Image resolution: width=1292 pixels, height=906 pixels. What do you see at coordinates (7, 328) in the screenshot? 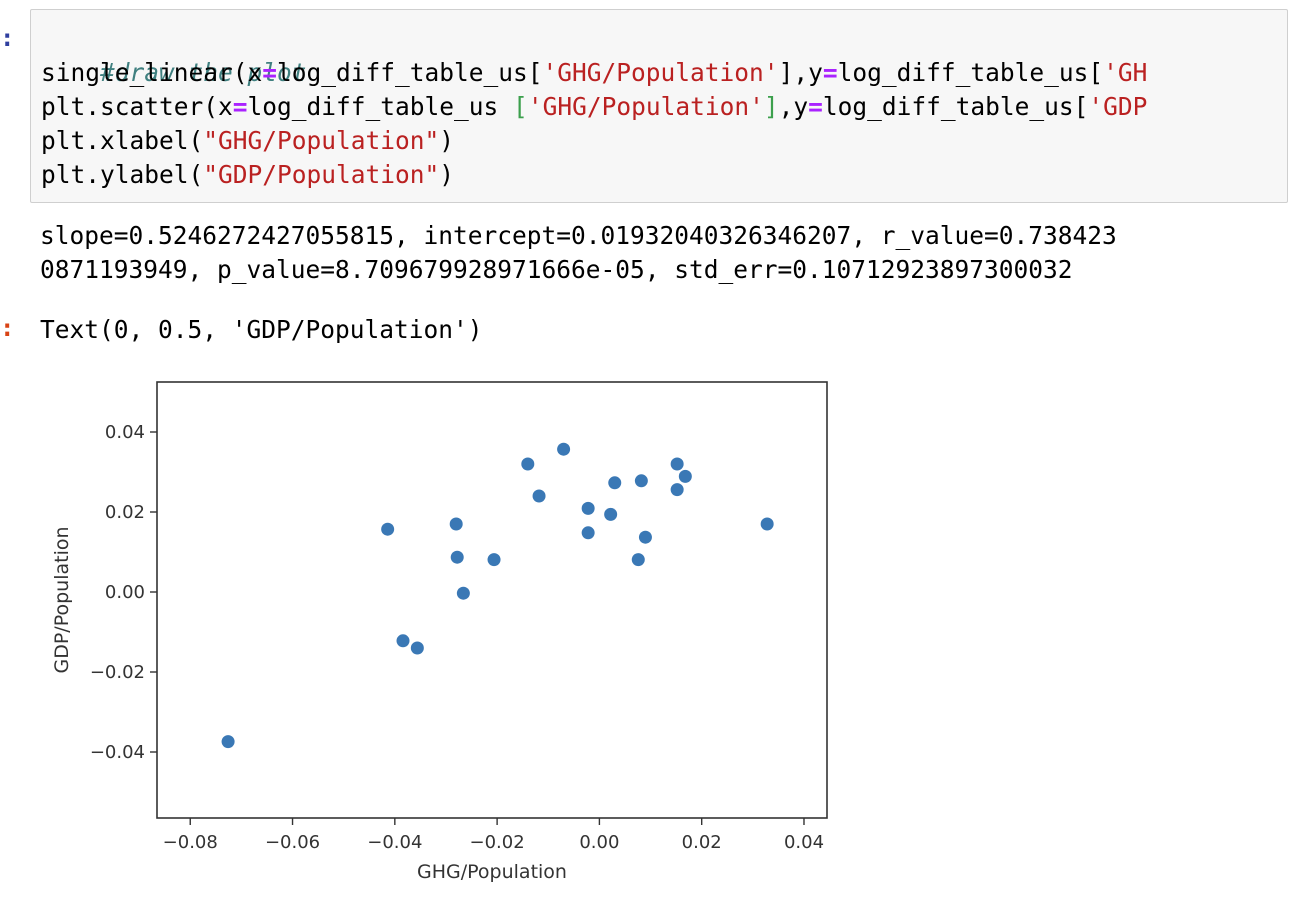
I see `output-prompt: :` at bounding box center [7, 328].